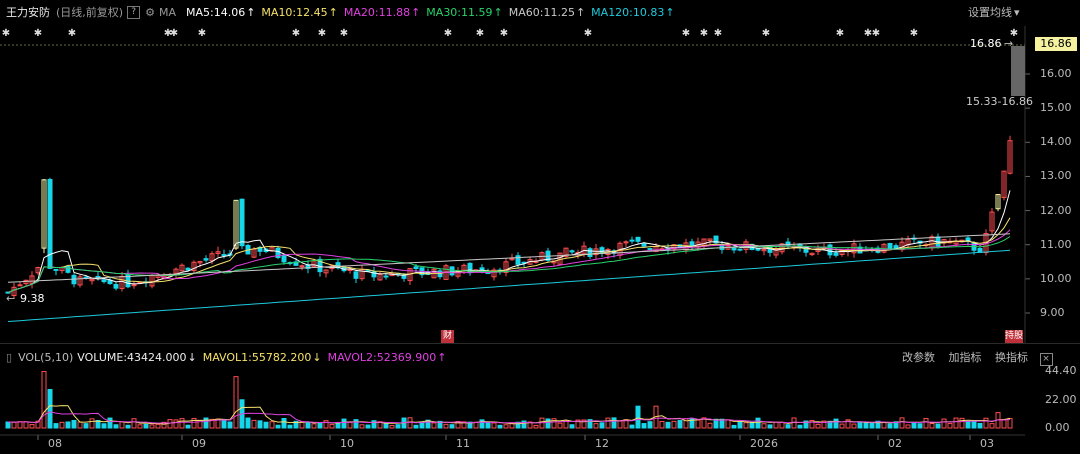  Describe the element at coordinates (1011, 357) in the screenshot. I see `switch-indicator-button: 换指标` at that location.